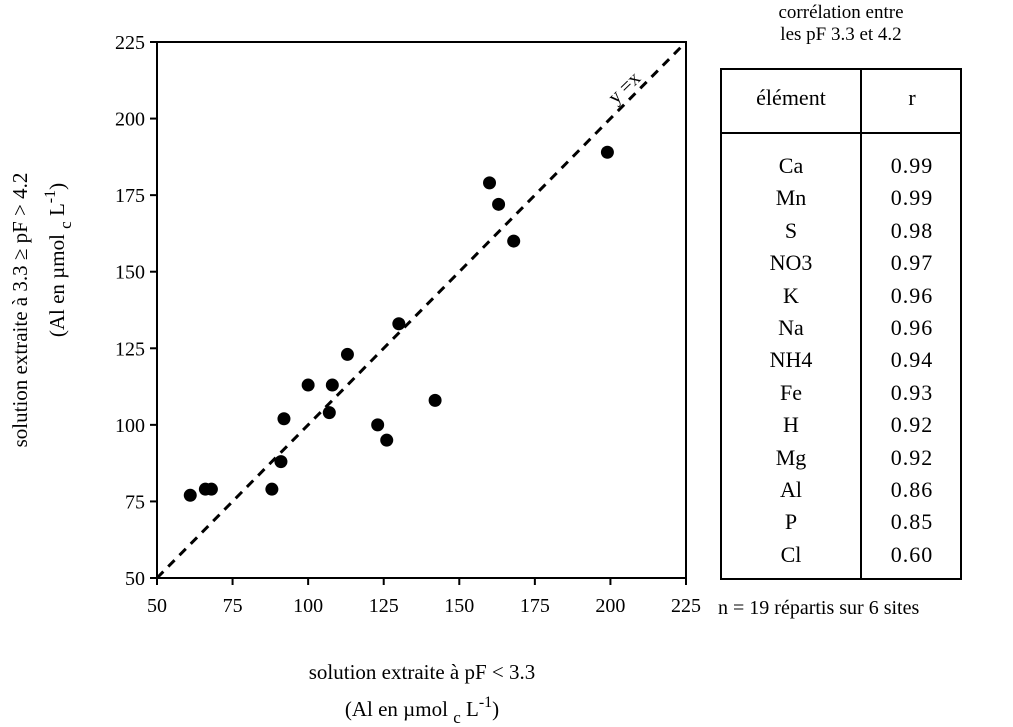 Image resolution: width=1013 pixels, height=727 pixels. What do you see at coordinates (841, 328) in the screenshot?
I see `table-row: Na 0.96` at bounding box center [841, 328].